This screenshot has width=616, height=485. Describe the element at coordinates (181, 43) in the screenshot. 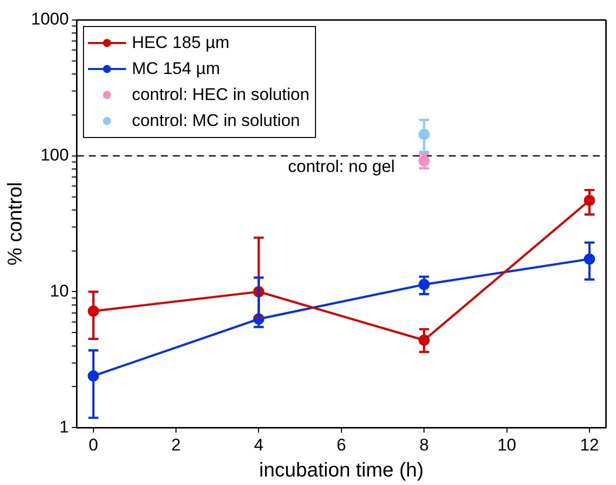

I see `legend-label: HEC 185 µm` at that location.